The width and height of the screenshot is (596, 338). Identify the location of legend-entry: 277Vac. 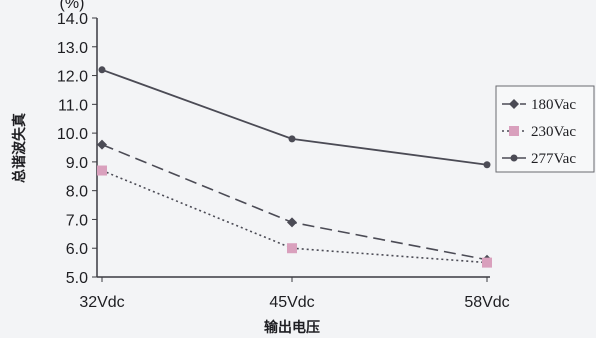
(539, 159).